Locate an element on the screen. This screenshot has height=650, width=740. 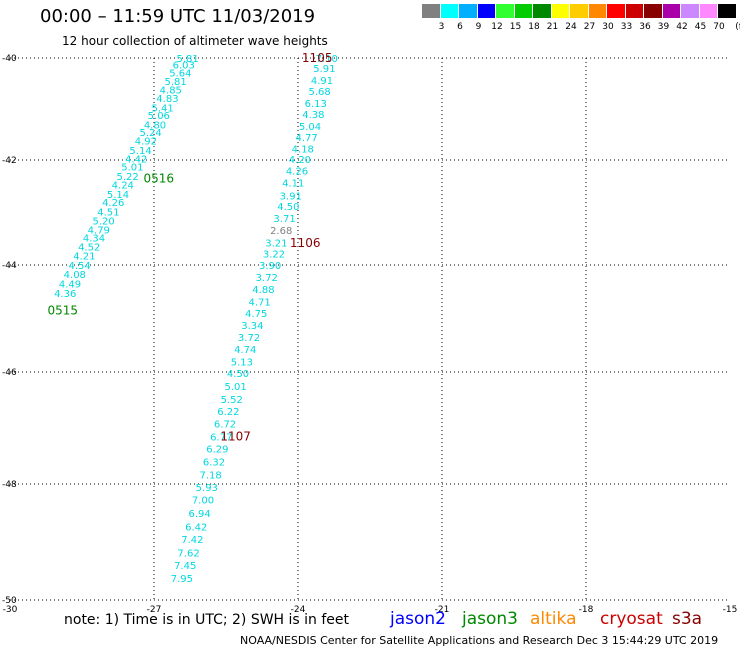
wave-height-point: 5.06 is located at coordinates (159, 116).